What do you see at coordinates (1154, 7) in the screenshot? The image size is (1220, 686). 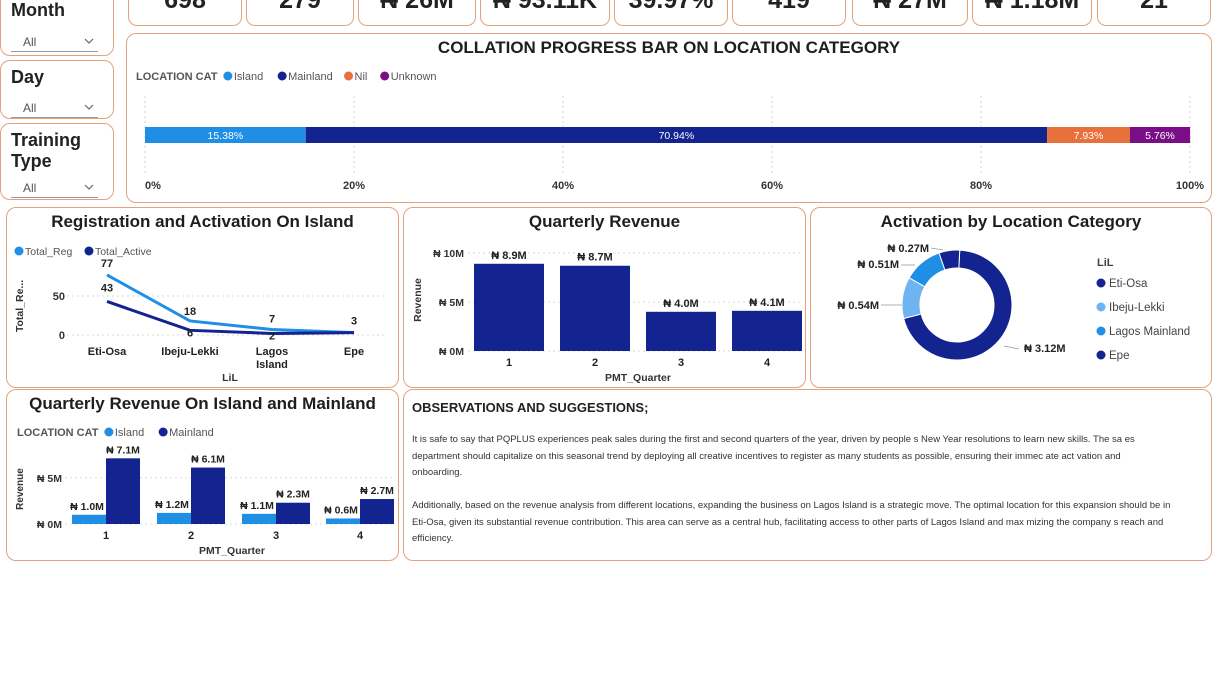 I see `kpi-value: 21` at bounding box center [1154, 7].